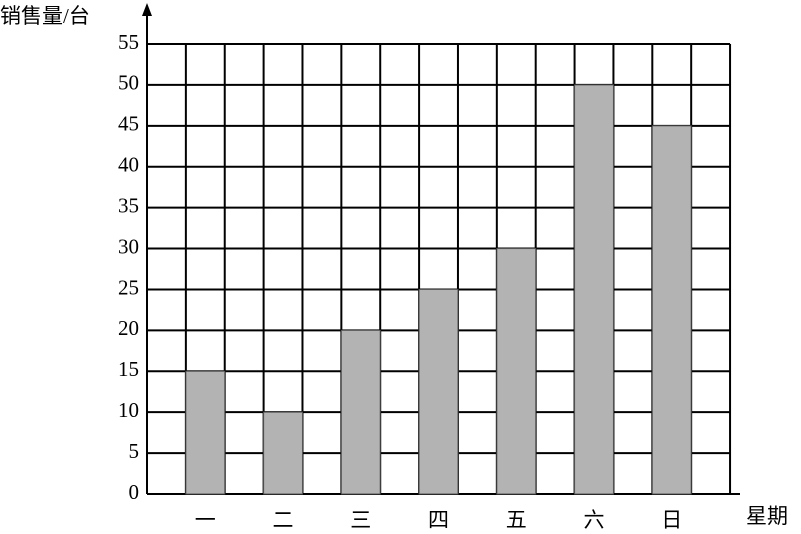 Image resolution: width=801 pixels, height=534 pixels. I want to click on y-tick-label: 15, so click(128, 369).